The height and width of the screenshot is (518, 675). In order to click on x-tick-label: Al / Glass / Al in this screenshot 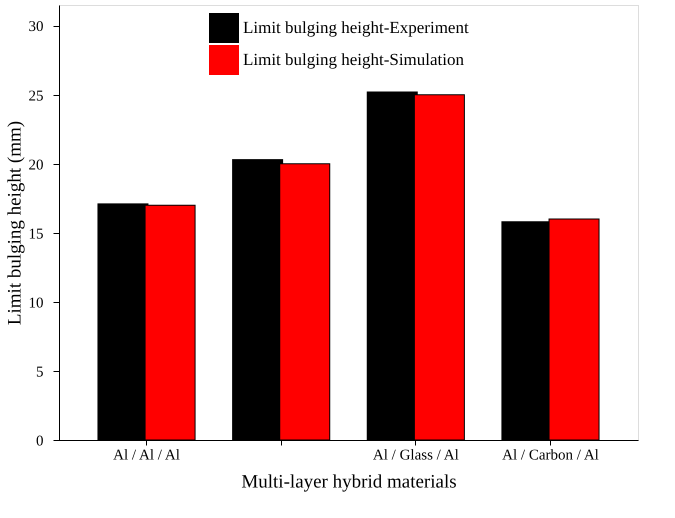, I will do `click(415, 456)`.